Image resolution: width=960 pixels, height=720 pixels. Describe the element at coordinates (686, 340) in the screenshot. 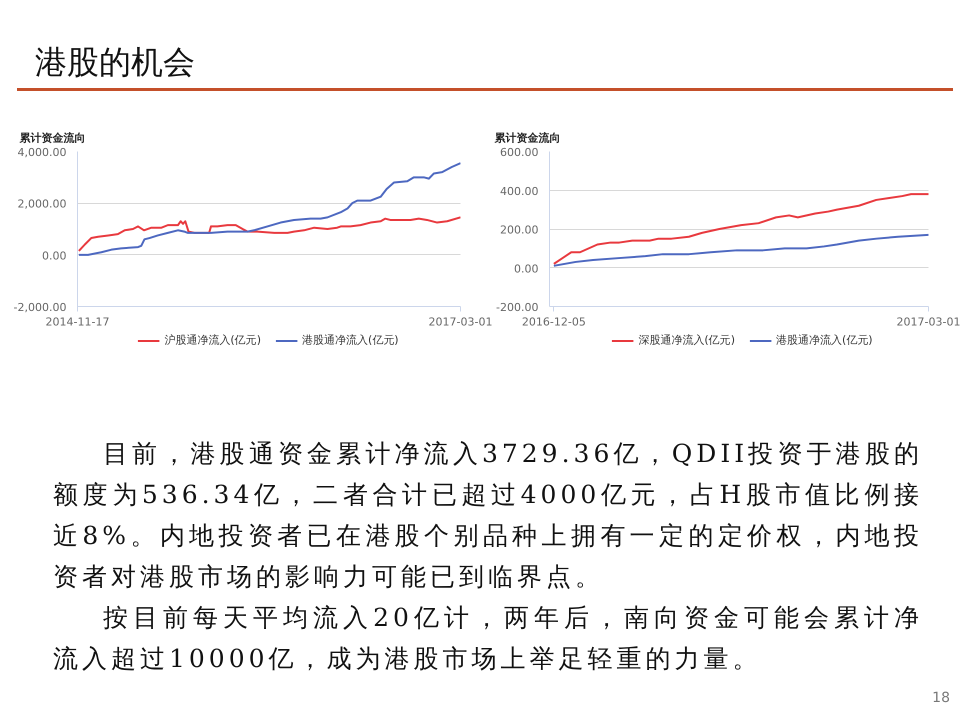

I see `legend-label: 深股通净流入(亿元)` at that location.